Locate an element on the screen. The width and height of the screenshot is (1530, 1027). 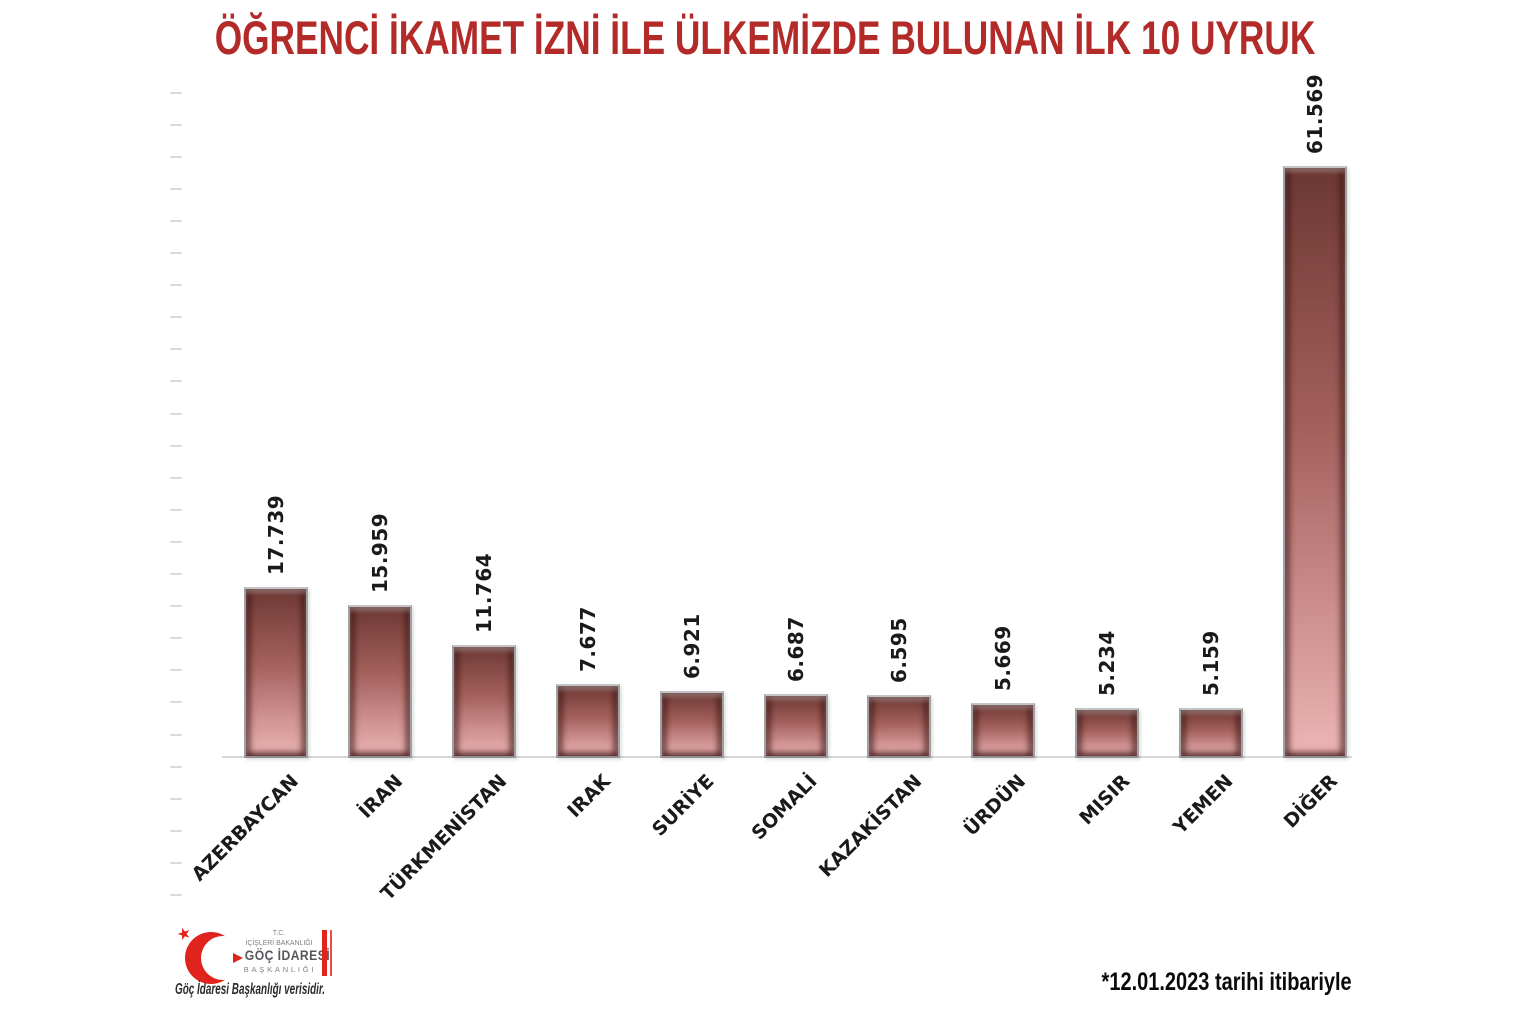
value-label: 6.595 is located at coordinates (899, 650).